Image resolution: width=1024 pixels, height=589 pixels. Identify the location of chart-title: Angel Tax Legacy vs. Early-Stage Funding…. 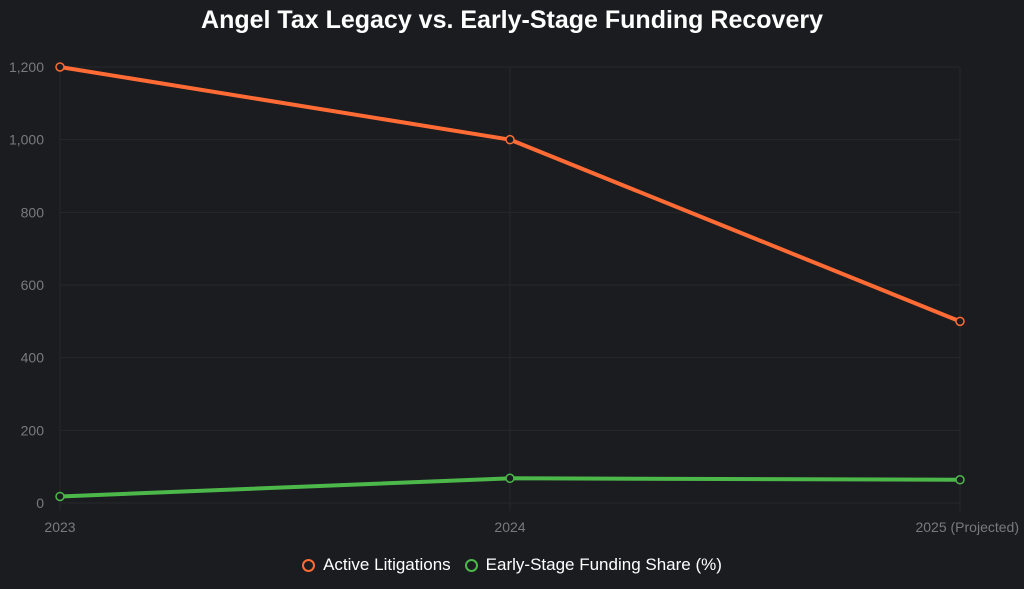
(512, 20).